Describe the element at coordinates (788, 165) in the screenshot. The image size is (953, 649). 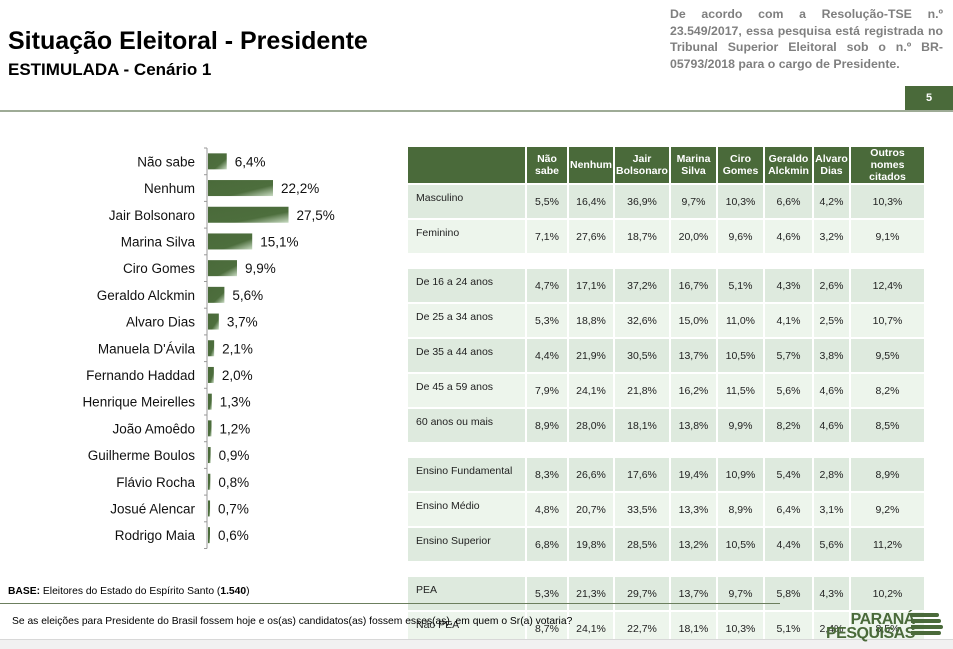
I see `col-header: Geraldo Alckmin` at that location.